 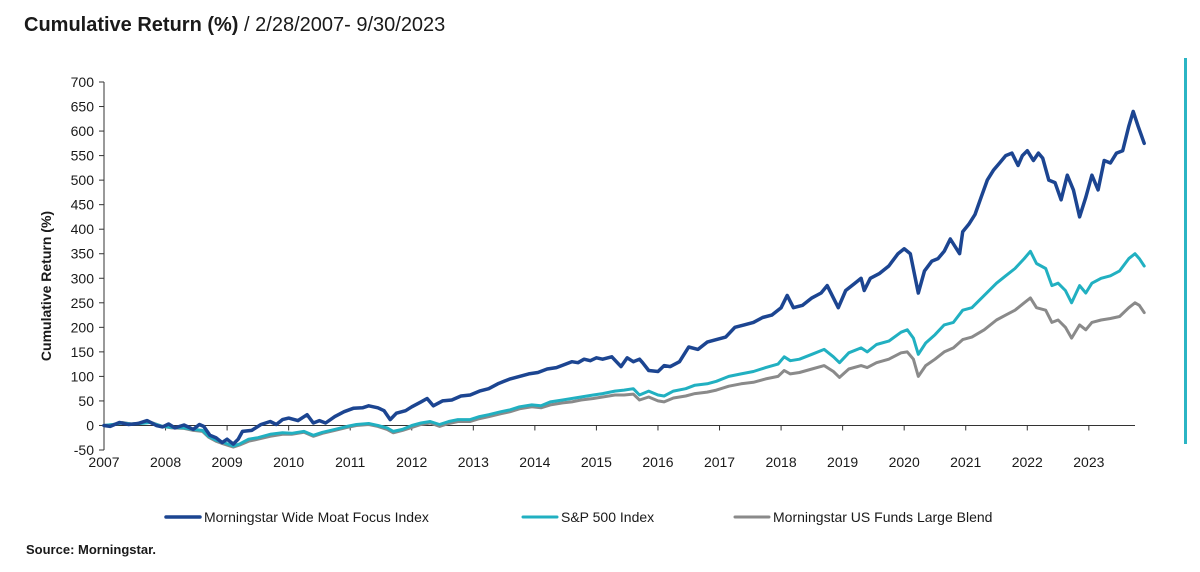 What do you see at coordinates (83, 107) in the screenshot?
I see `y-tick-label: 650` at bounding box center [83, 107].